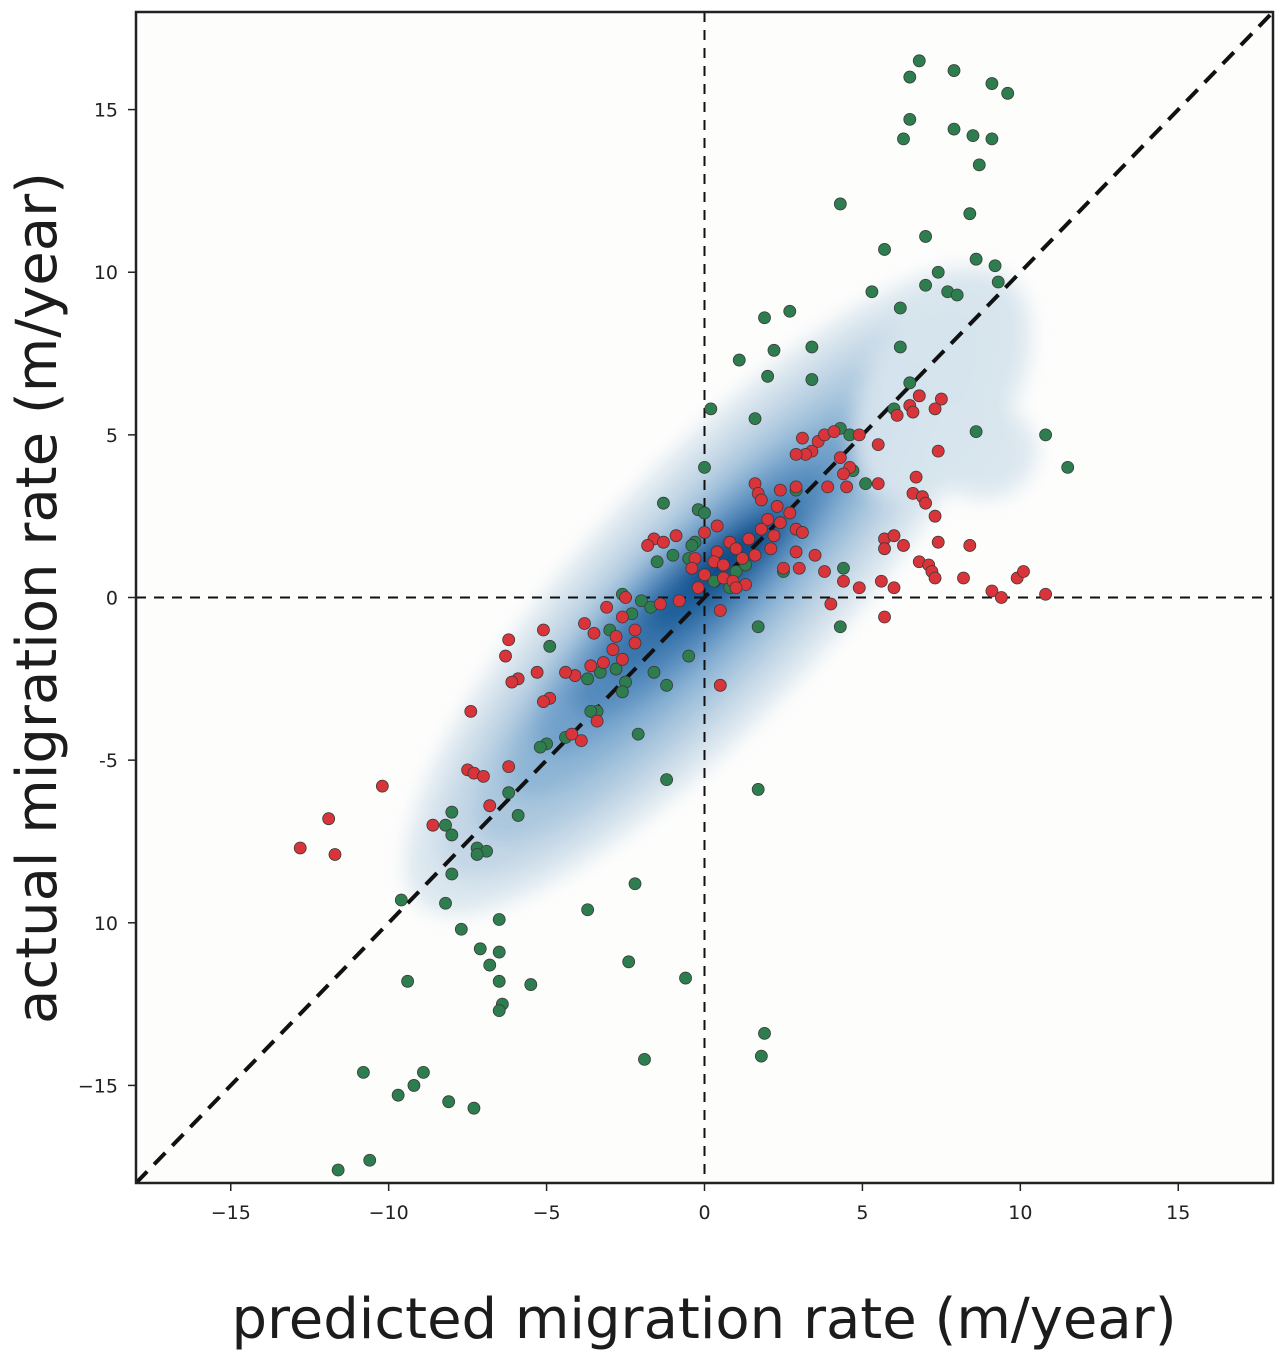 The height and width of the screenshot is (1364, 1287). Describe the element at coordinates (106, 273) in the screenshot. I see `y-tick-label: 10` at that location.